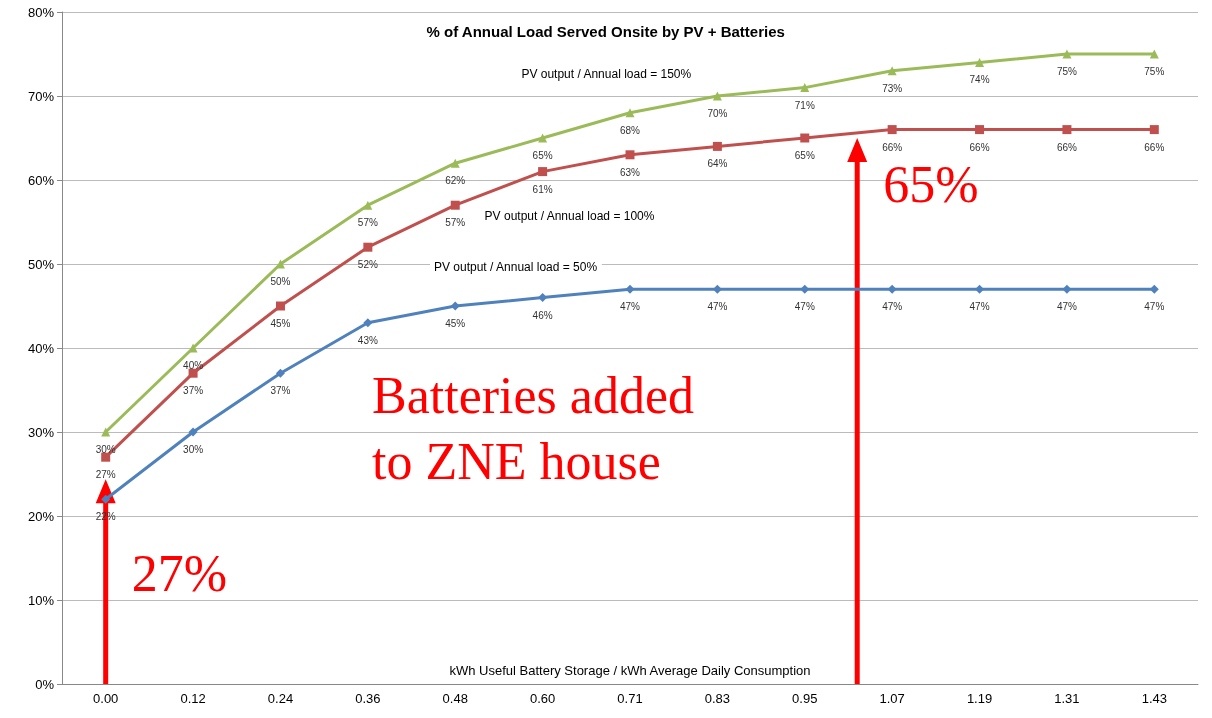 This screenshot has height=718, width=1212. What do you see at coordinates (569, 215) in the screenshot?
I see `series-label: PV output / Annual load = 100%` at bounding box center [569, 215].